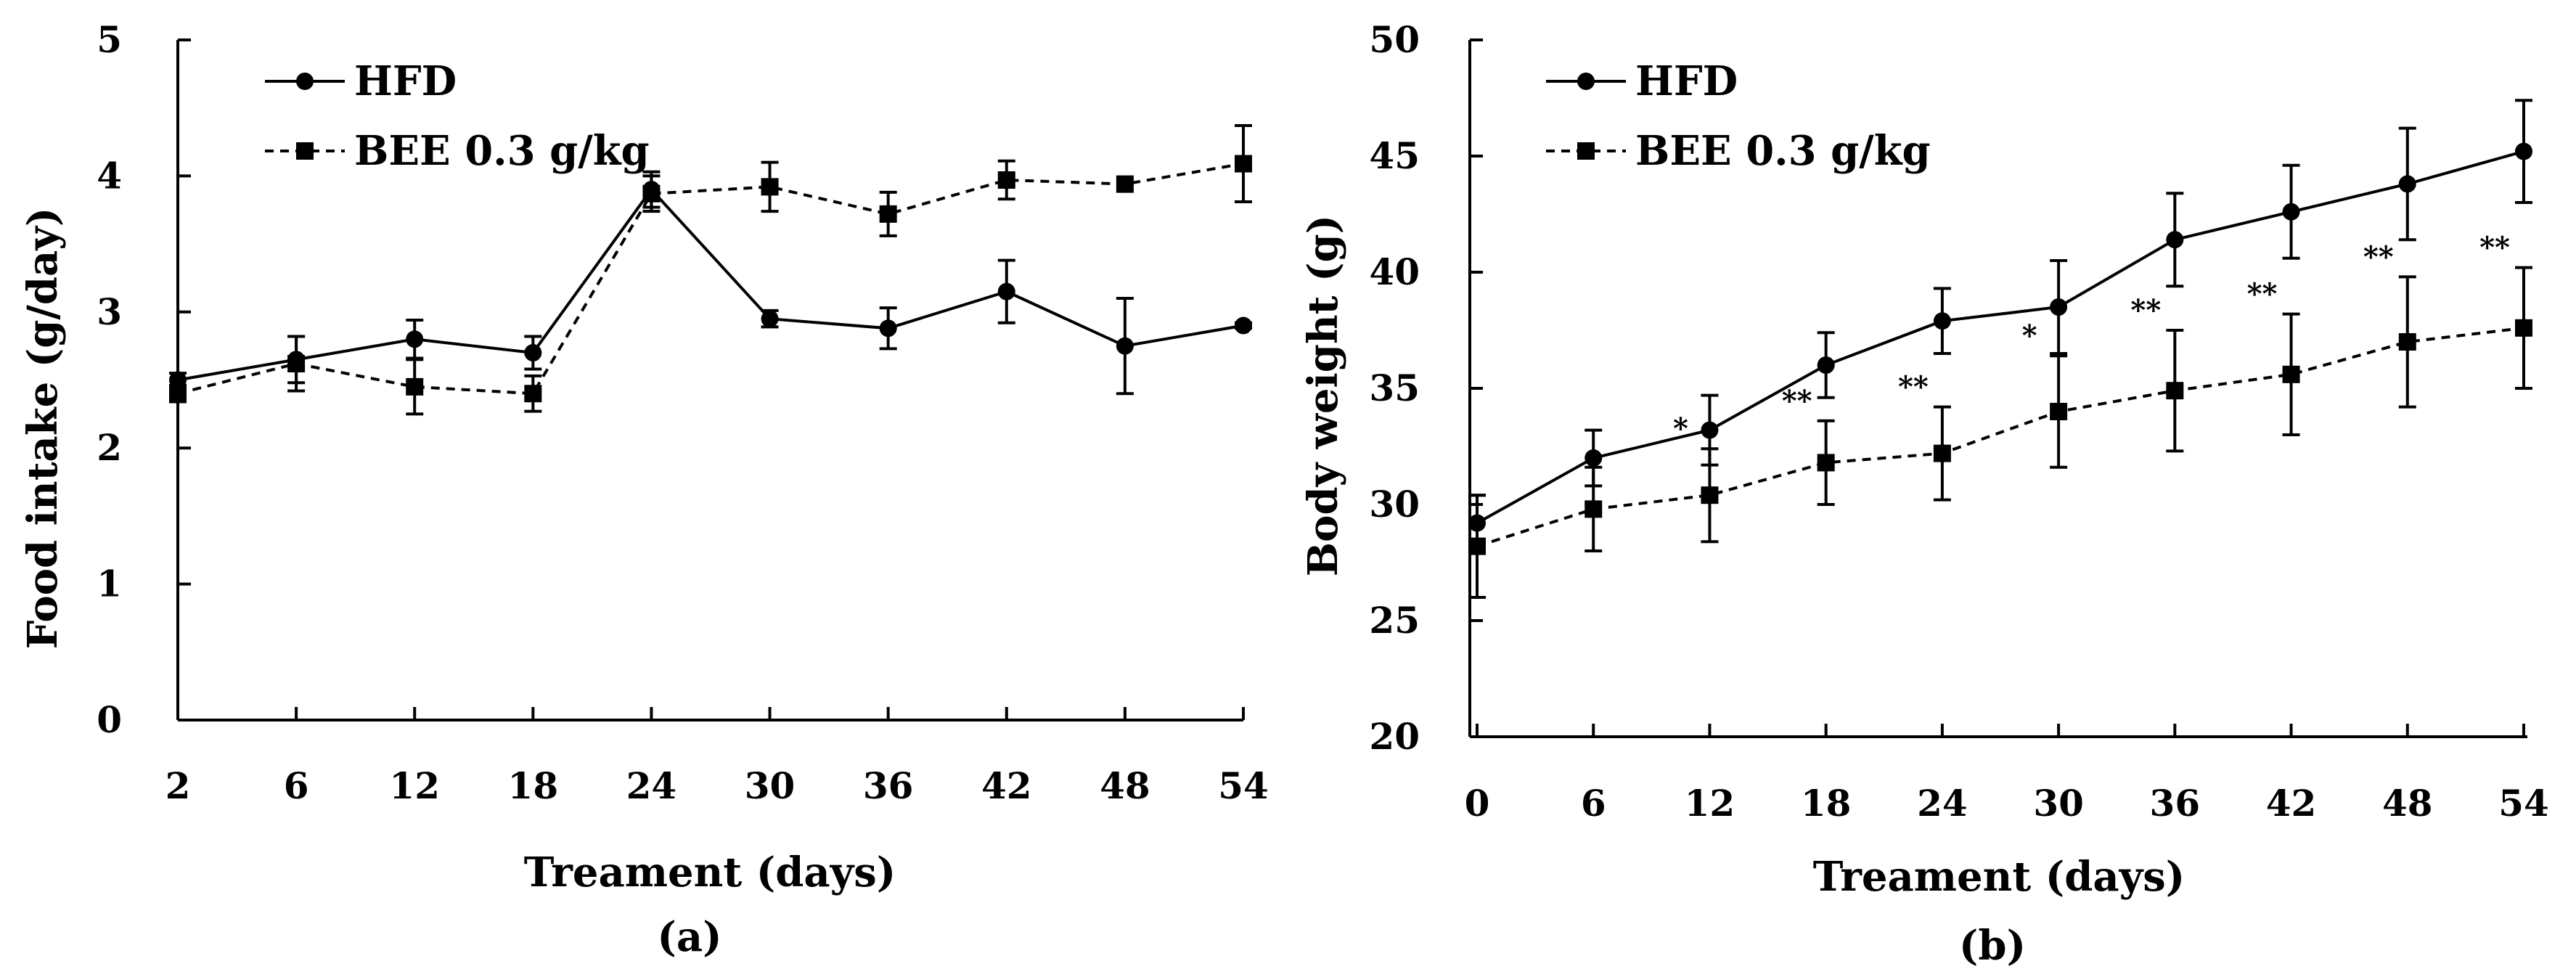 The width and height of the screenshot is (2576, 977). I want to click on panel-b-y-tick-label: 30, so click(1395, 504).